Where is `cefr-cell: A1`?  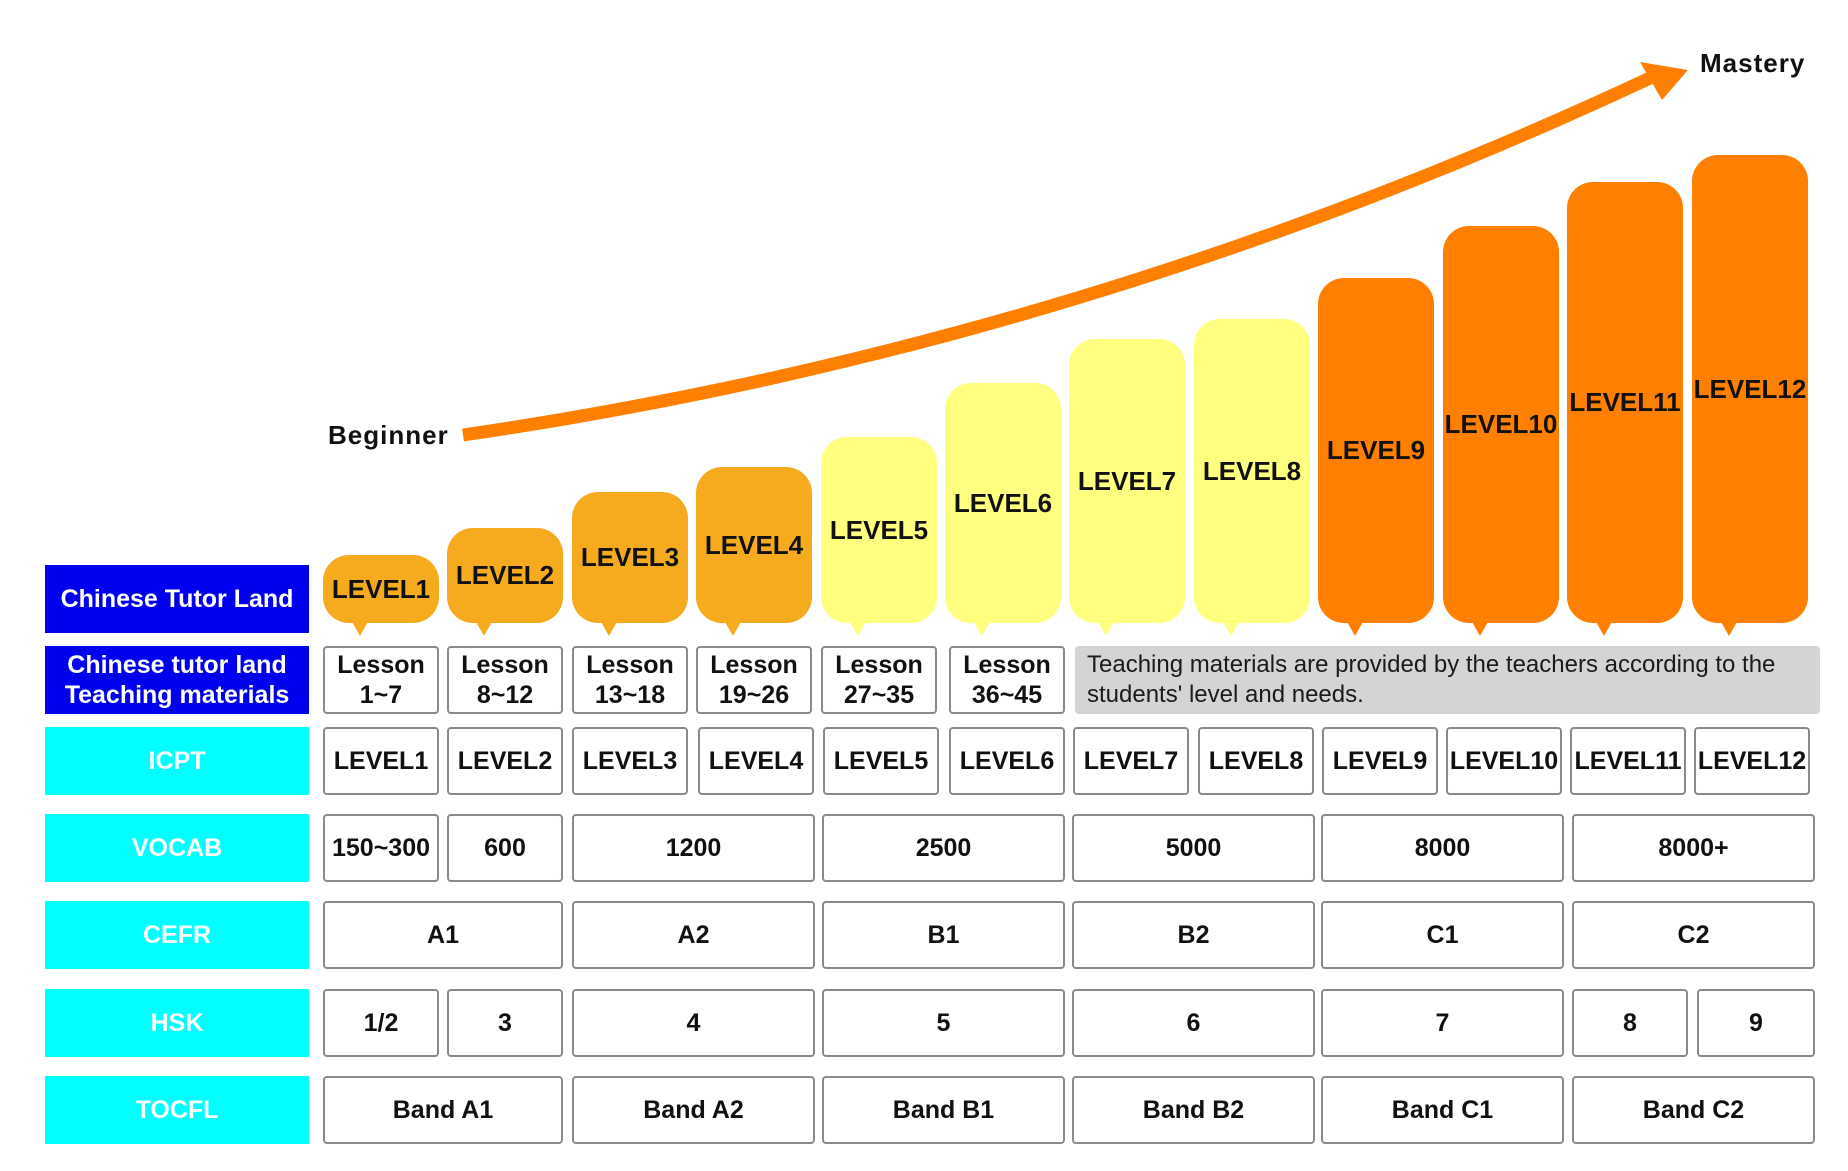
cefr-cell: A1 is located at coordinates (443, 935).